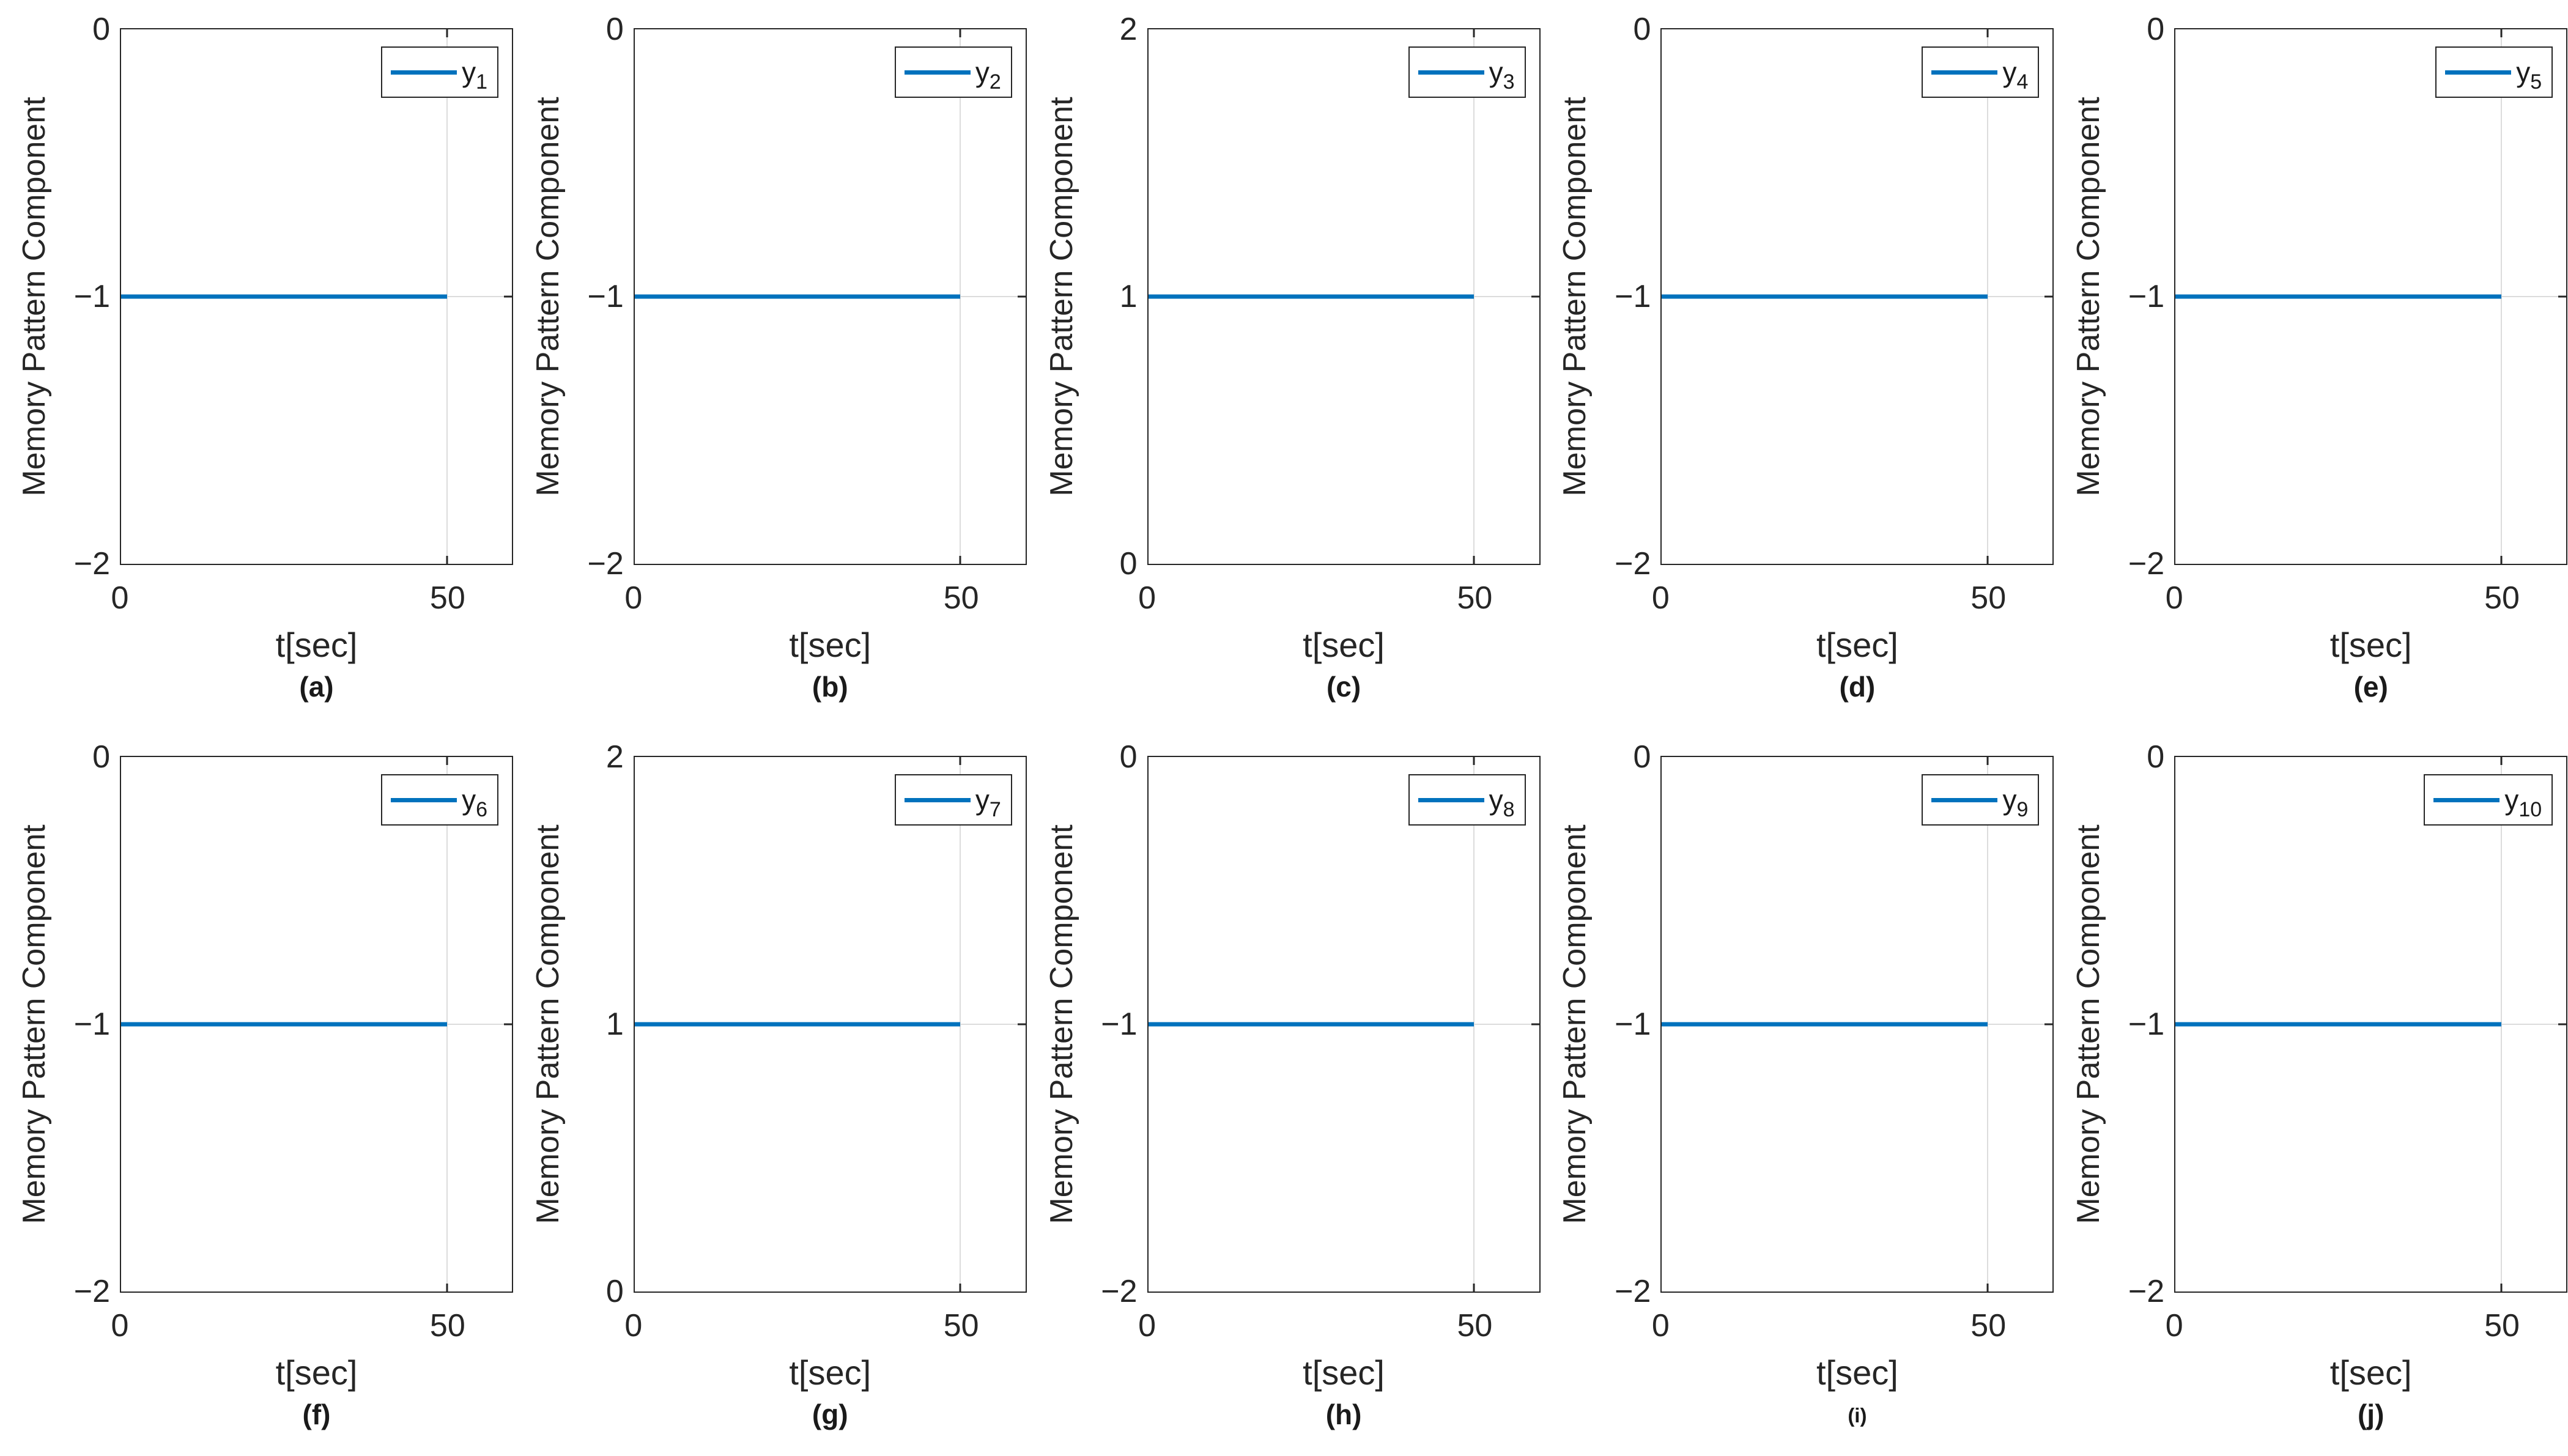 The height and width of the screenshot is (1456, 2568). Describe the element at coordinates (316, 1414) in the screenshot. I see `panel-label: (f)` at that location.